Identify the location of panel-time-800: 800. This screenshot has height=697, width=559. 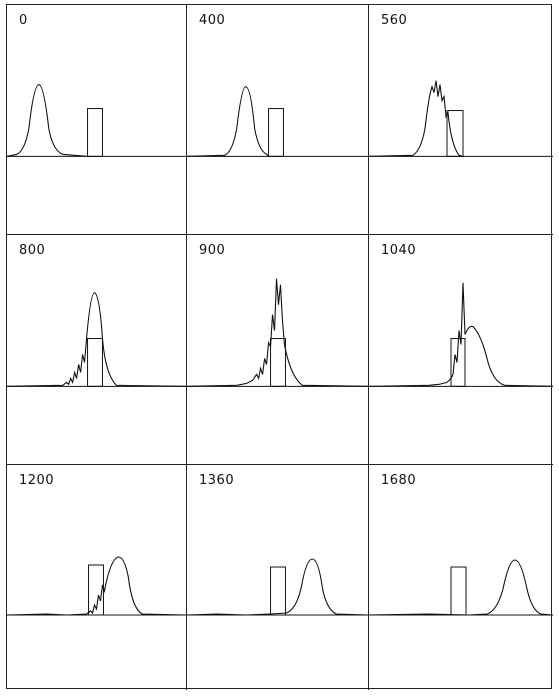
(97, 350).